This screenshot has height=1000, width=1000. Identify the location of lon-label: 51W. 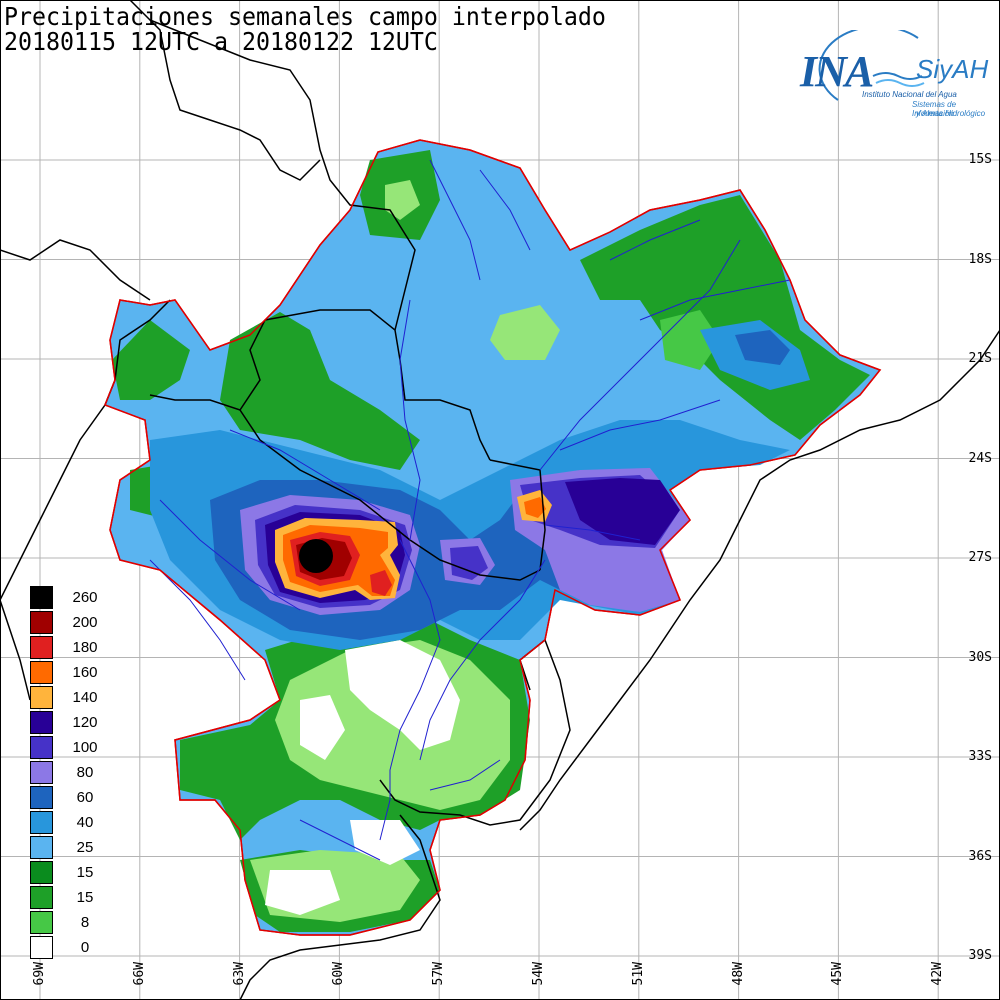
(638, 974).